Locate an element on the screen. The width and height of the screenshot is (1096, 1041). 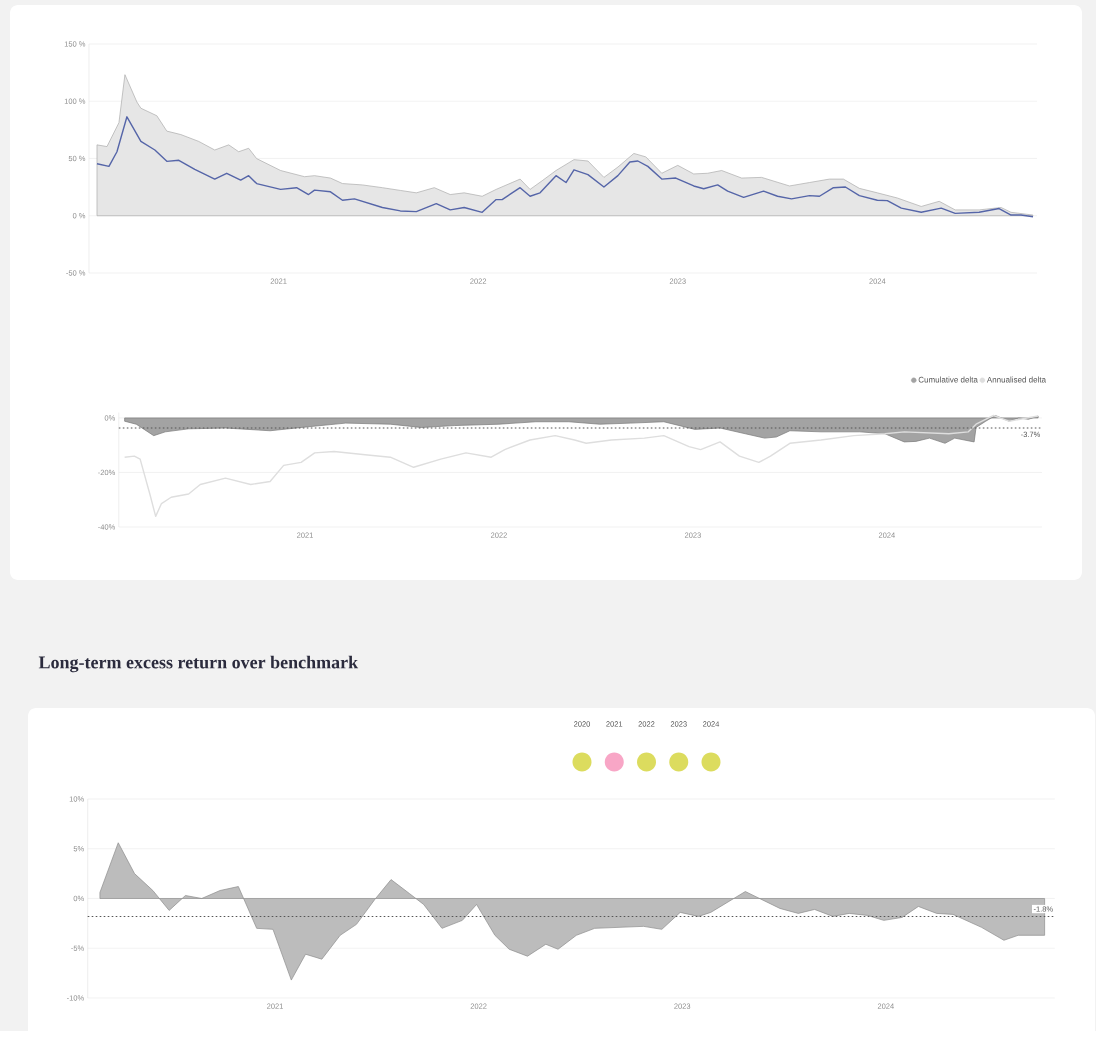
legend-label: Cumulative delta is located at coordinates (948, 379).